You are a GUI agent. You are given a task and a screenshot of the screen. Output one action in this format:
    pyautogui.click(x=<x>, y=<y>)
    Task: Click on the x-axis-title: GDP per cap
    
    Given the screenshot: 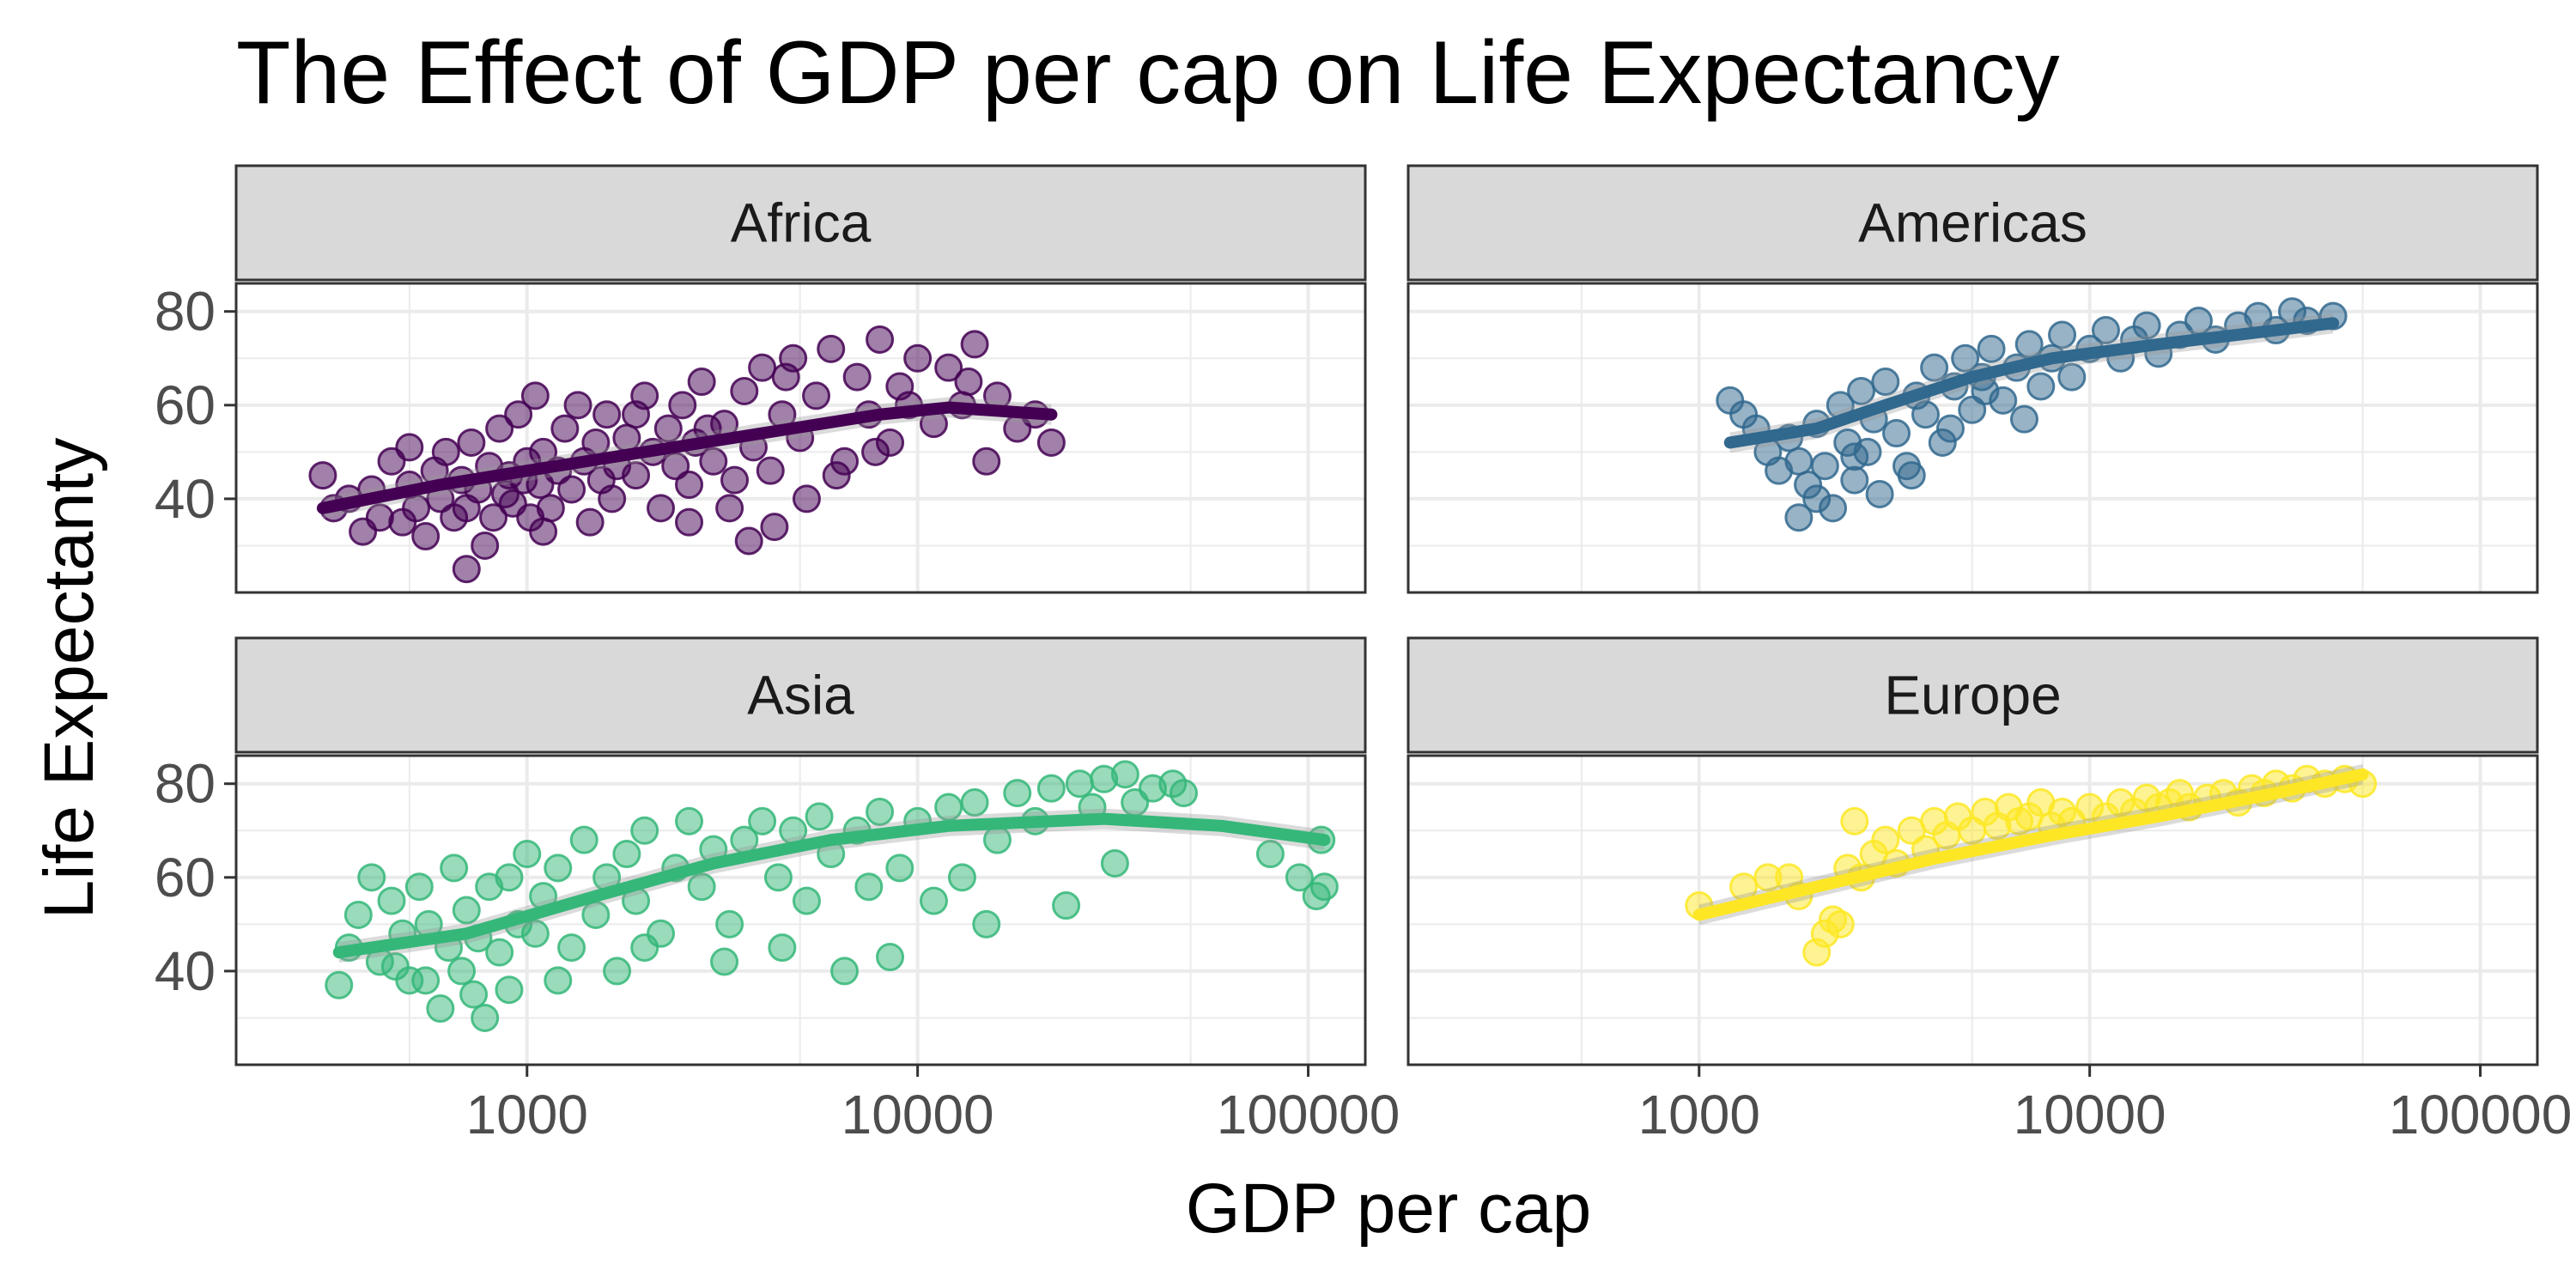 What is the action you would take?
    pyautogui.click(x=1389, y=1209)
    